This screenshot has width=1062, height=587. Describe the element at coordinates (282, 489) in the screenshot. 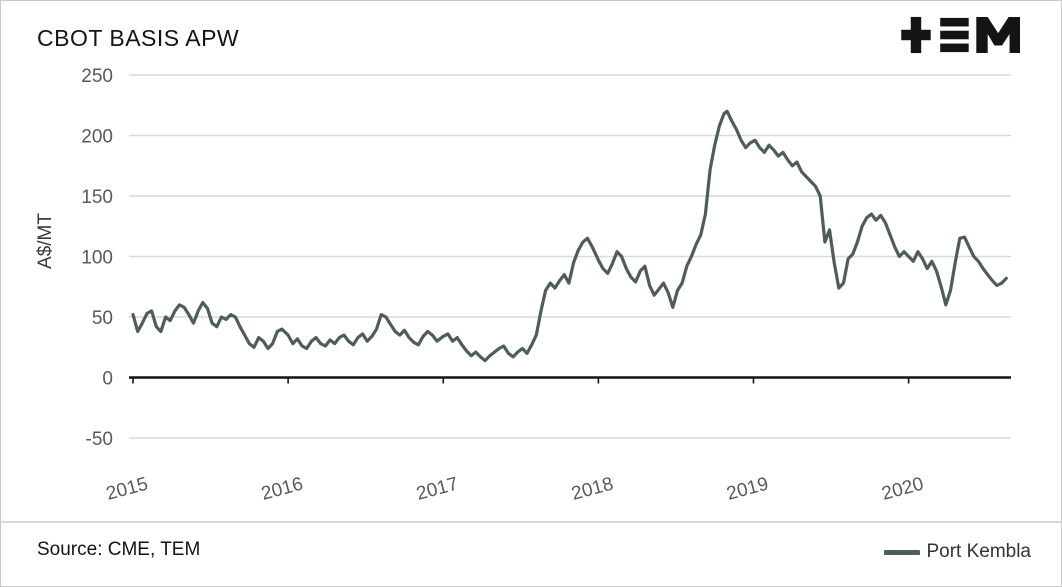

I see `x-tick-label: 2016` at that location.